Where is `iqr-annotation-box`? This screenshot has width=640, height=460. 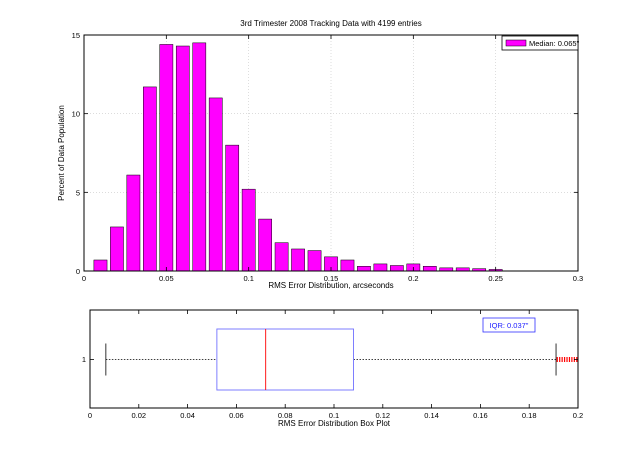 iqr-annotation-box is located at coordinates (509, 325).